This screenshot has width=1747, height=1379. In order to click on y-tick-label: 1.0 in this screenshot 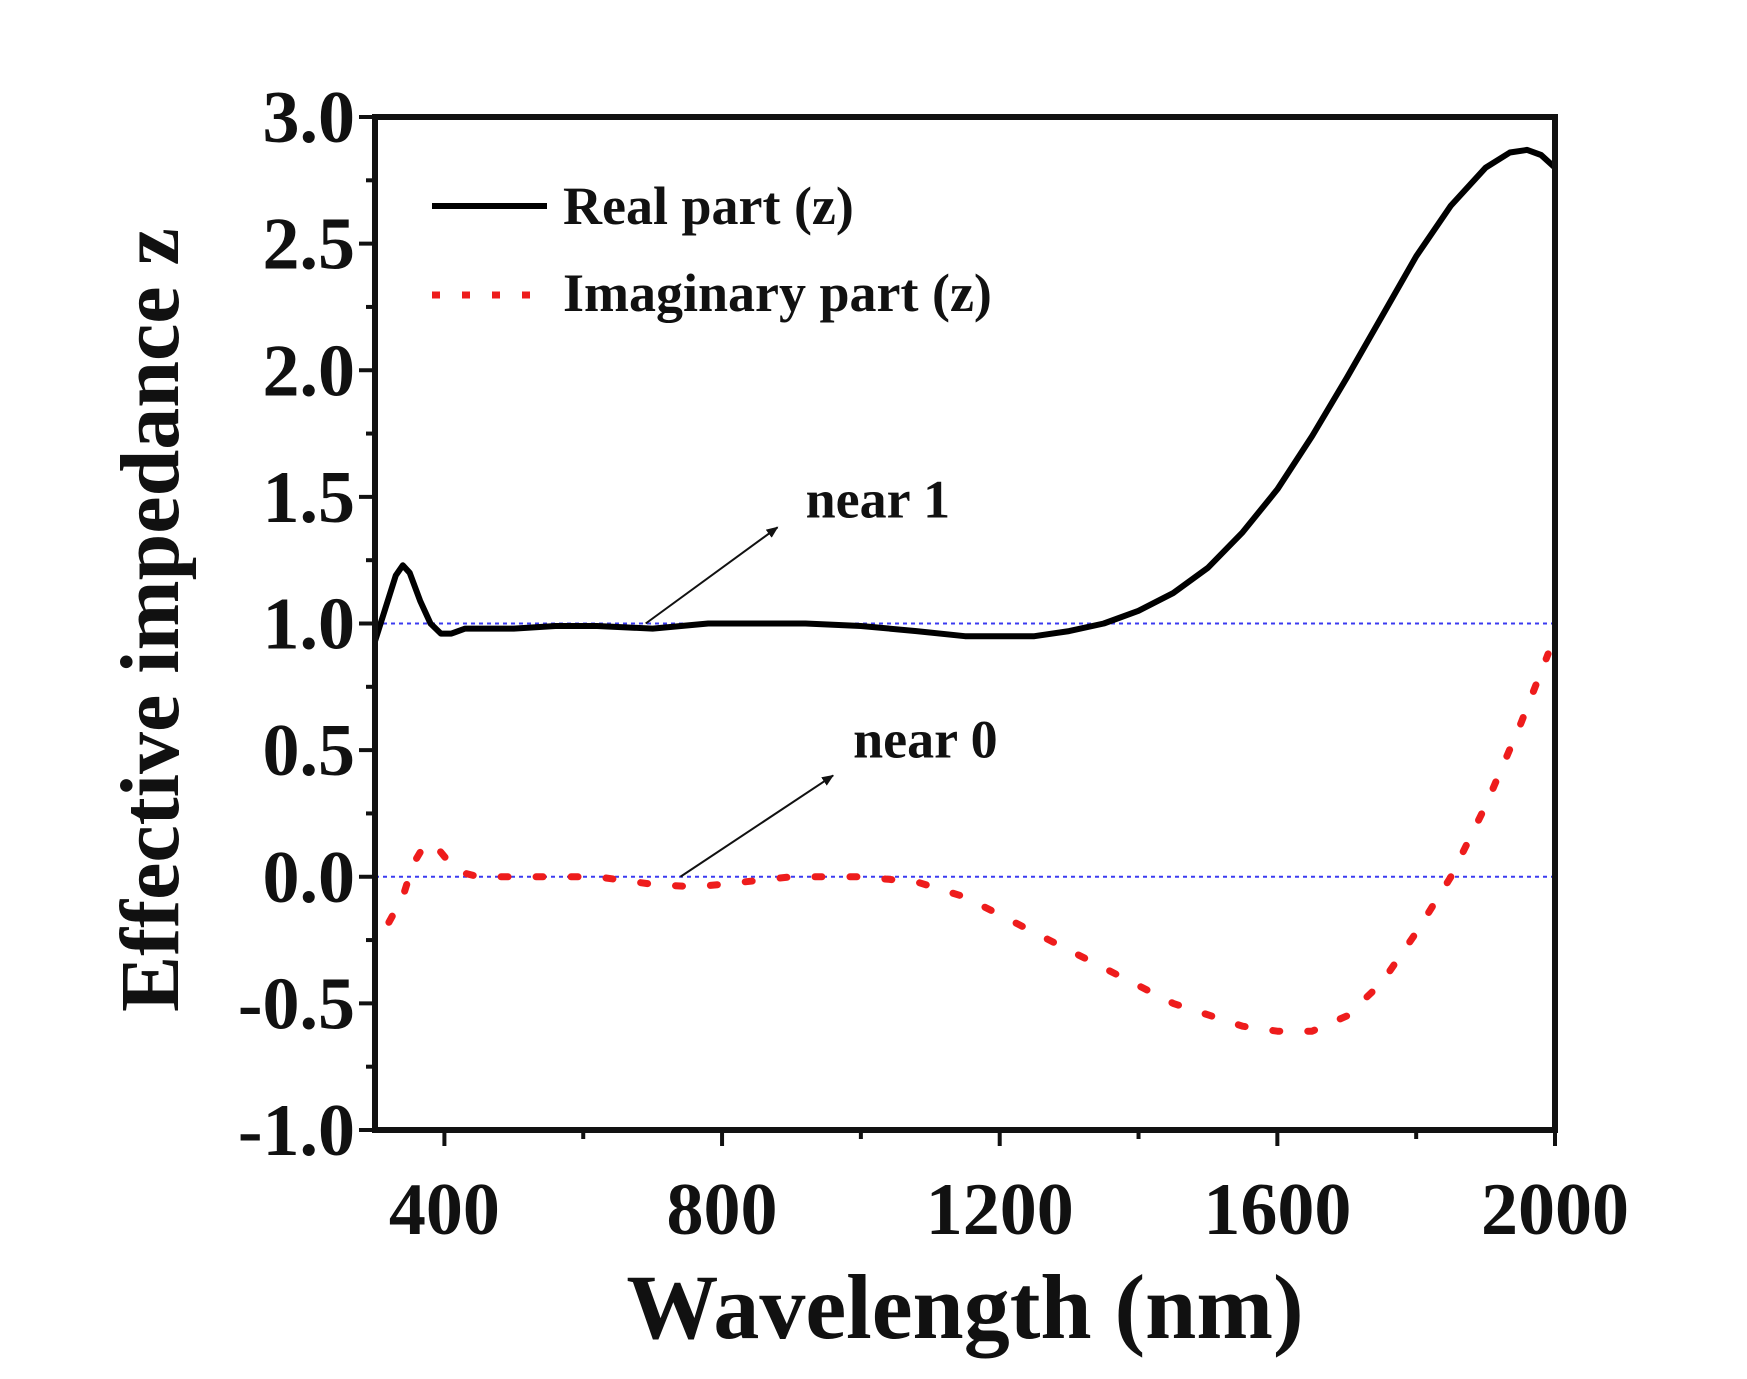, I will do `click(309, 625)`.